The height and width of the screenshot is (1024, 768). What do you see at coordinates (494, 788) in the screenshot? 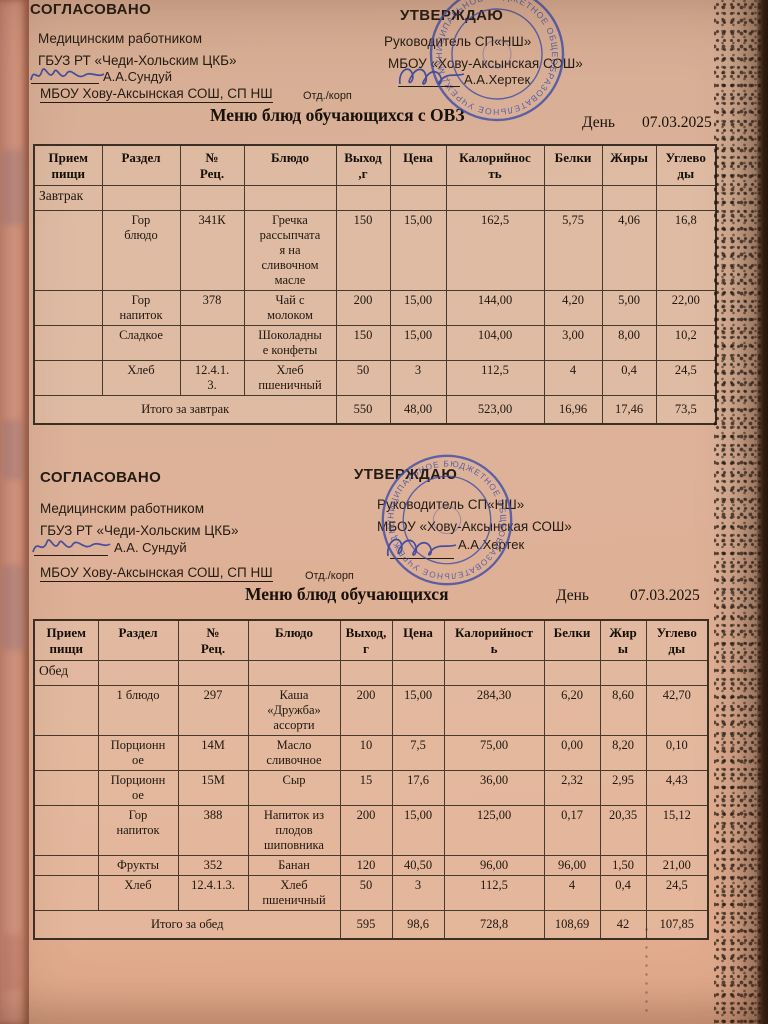
I see `table-cell: 36,00` at bounding box center [494, 788].